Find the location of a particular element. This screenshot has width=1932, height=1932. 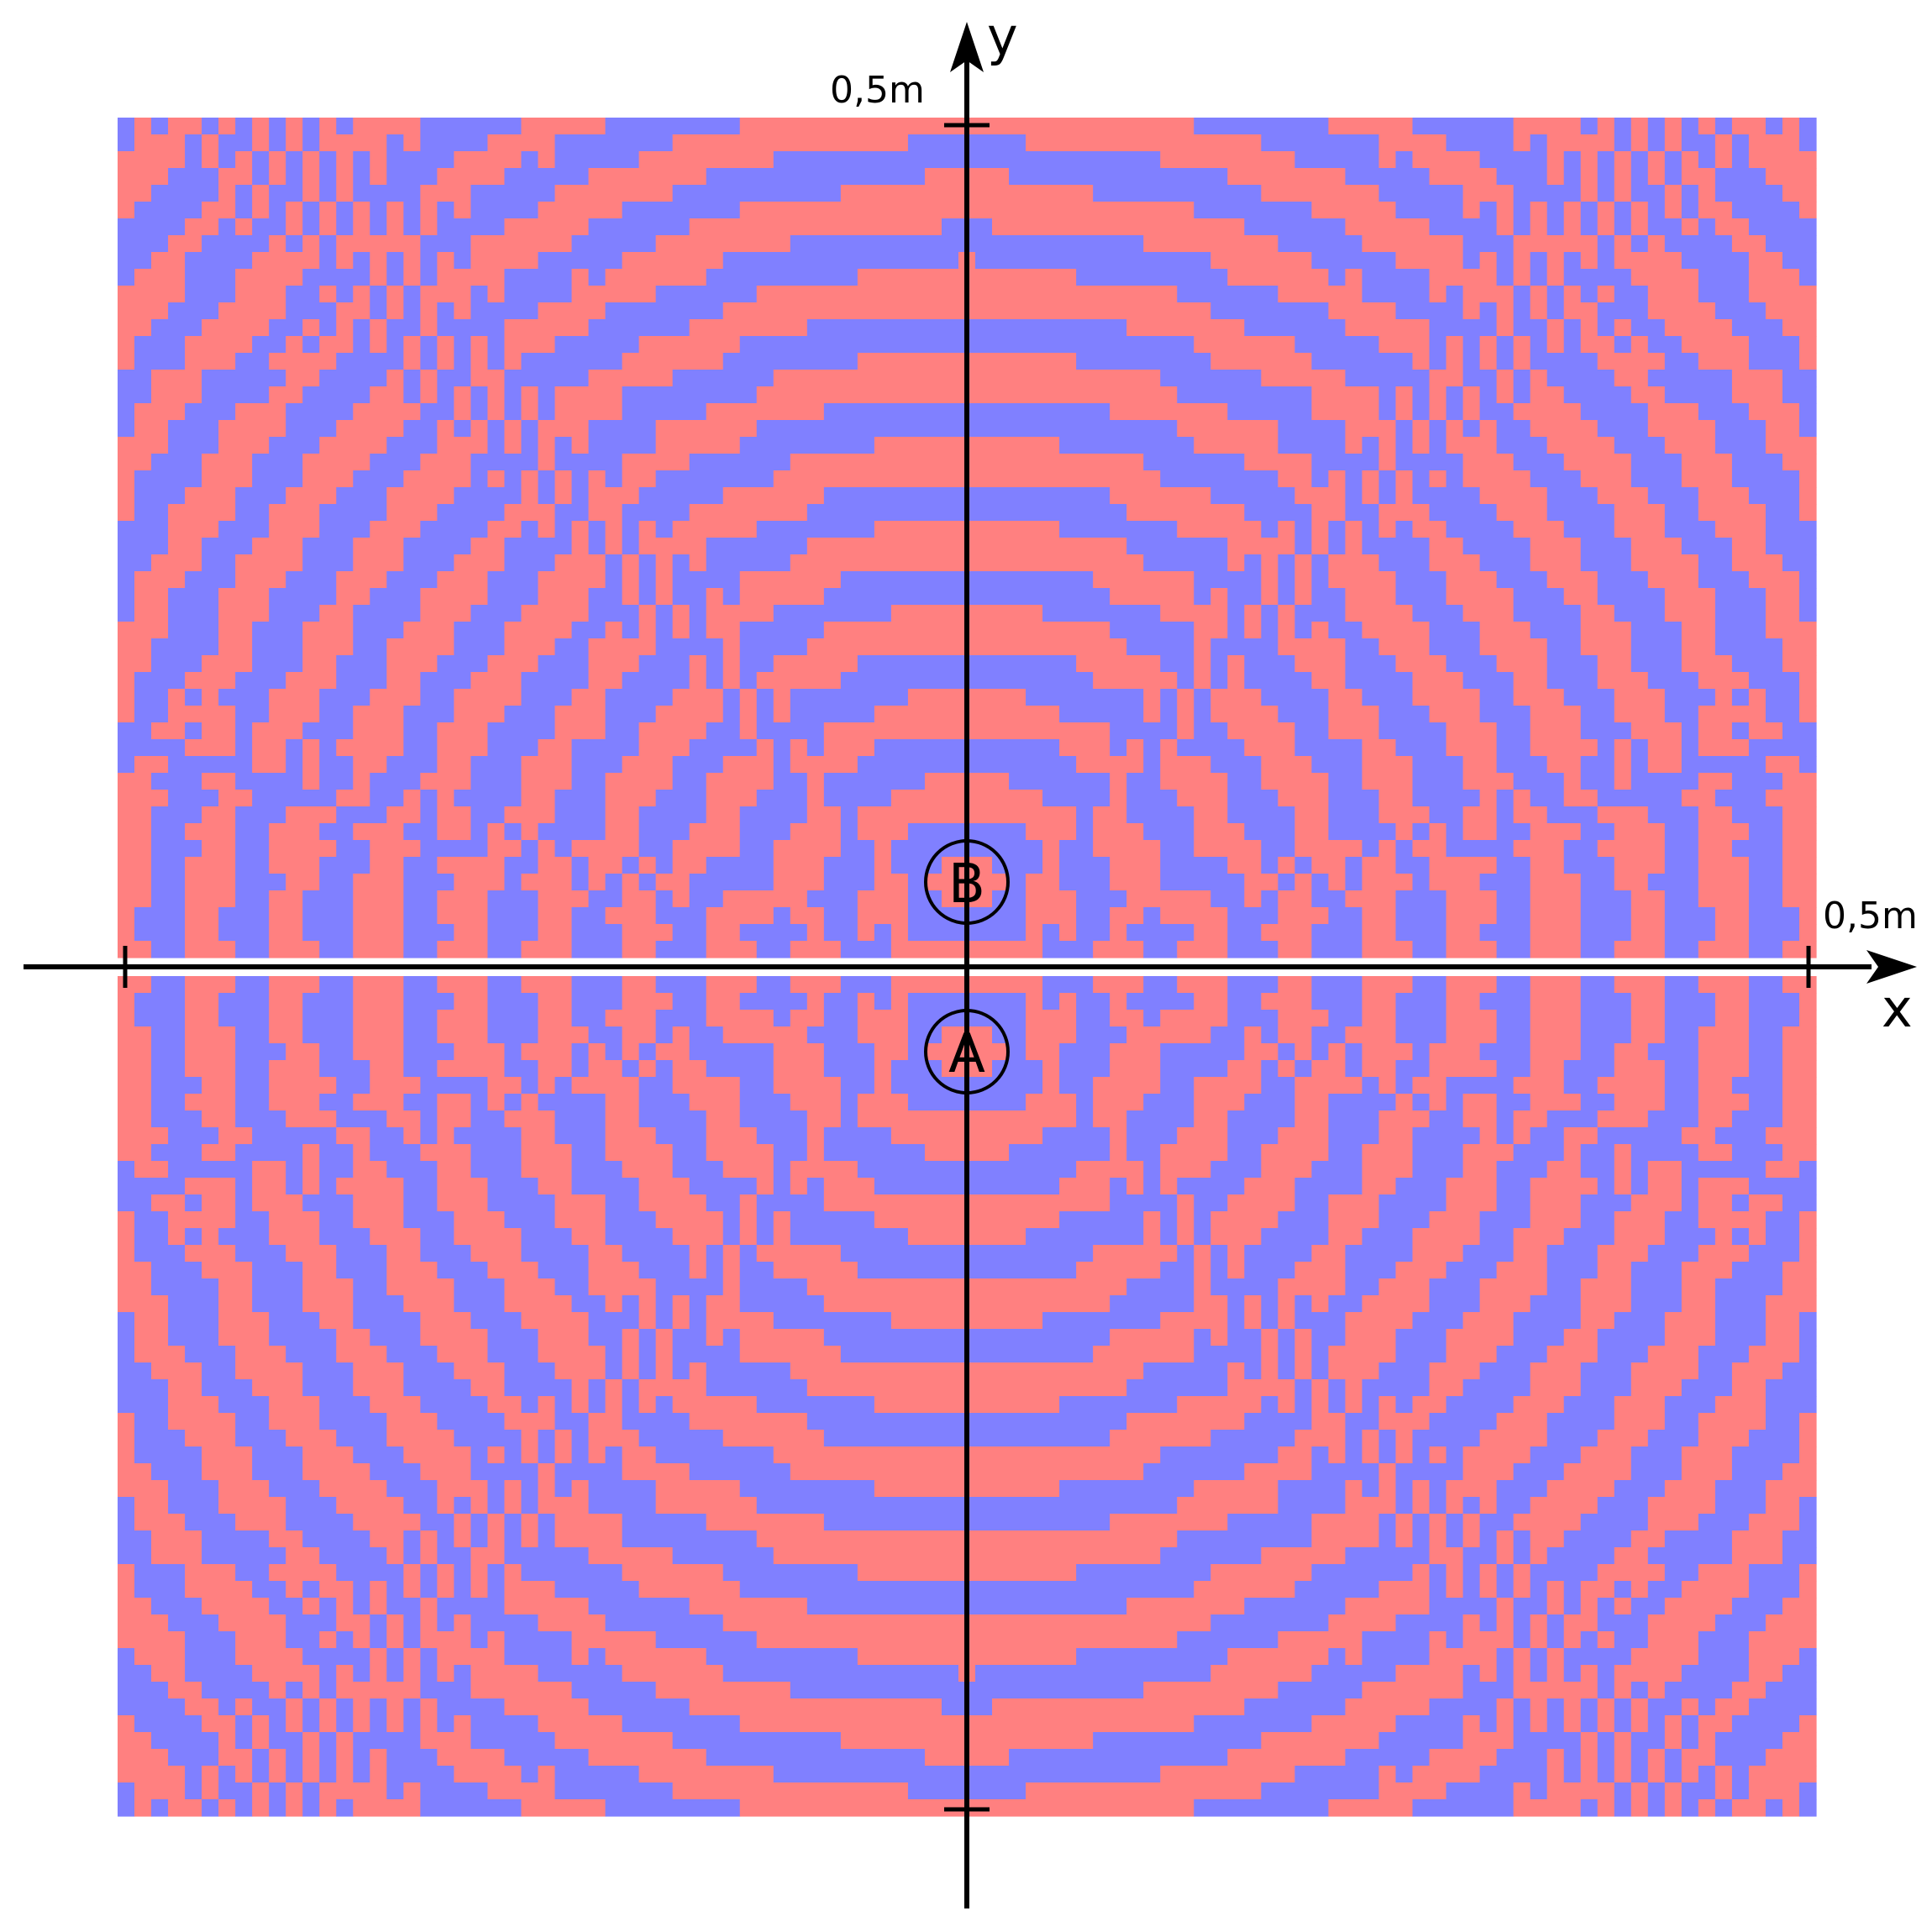

x-tick-label: 0,5m is located at coordinates (1870, 916).